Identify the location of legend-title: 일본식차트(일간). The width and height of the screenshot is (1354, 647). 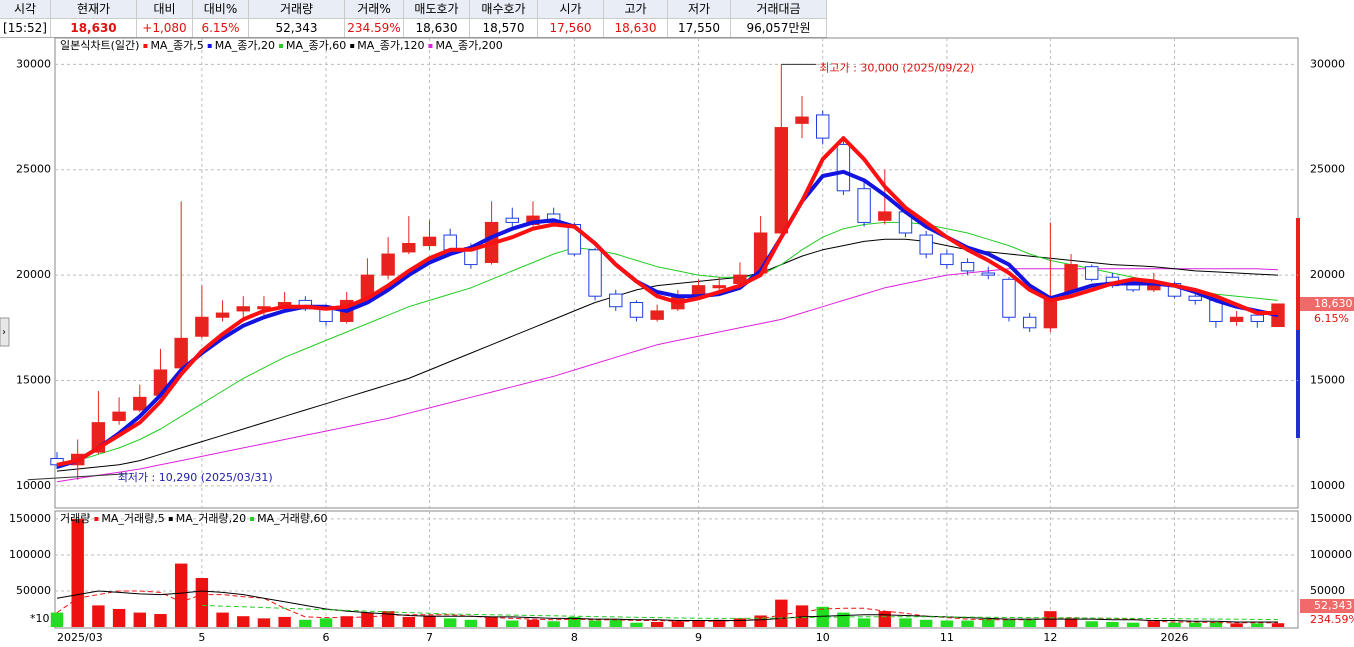
(99, 45).